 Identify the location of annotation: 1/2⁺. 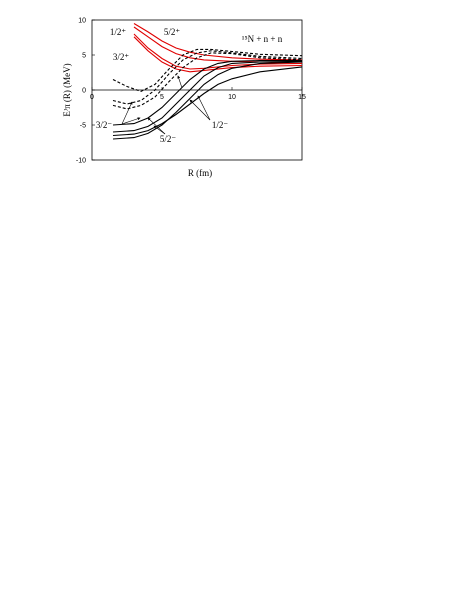
(118, 32).